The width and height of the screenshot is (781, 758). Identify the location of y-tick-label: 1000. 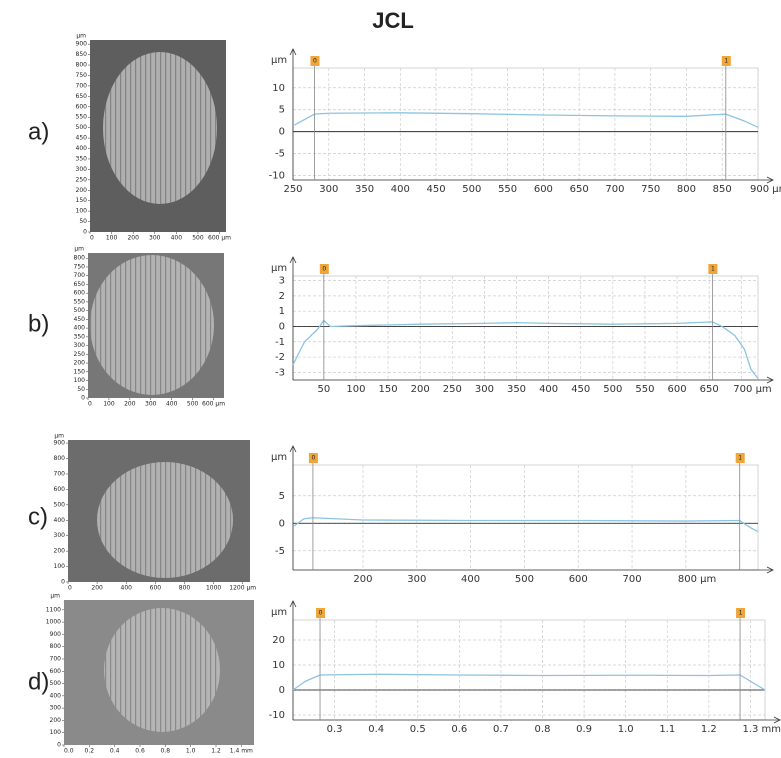
(53, 622).